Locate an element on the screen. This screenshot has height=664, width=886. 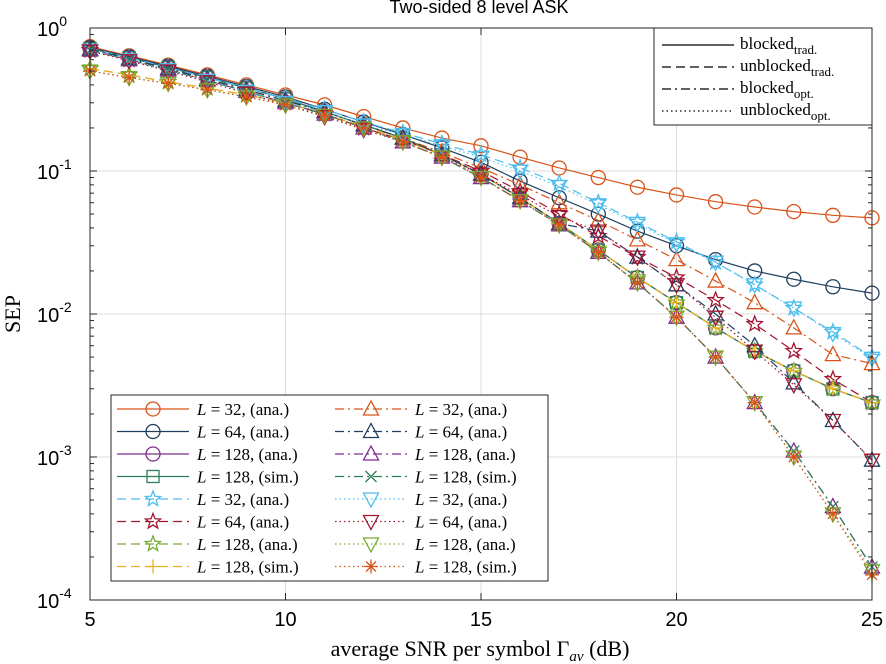
chart-title: Two-sided 8 level ASK is located at coordinates (478, 8).